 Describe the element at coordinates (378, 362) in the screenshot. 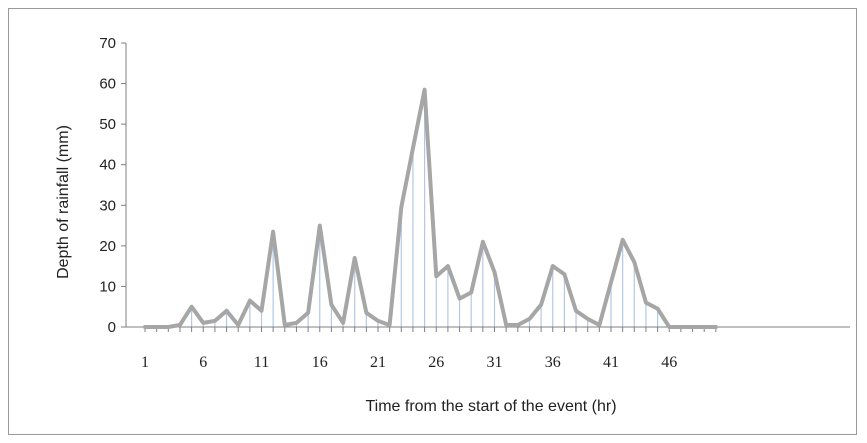

I see `x-tick-label: 21` at that location.